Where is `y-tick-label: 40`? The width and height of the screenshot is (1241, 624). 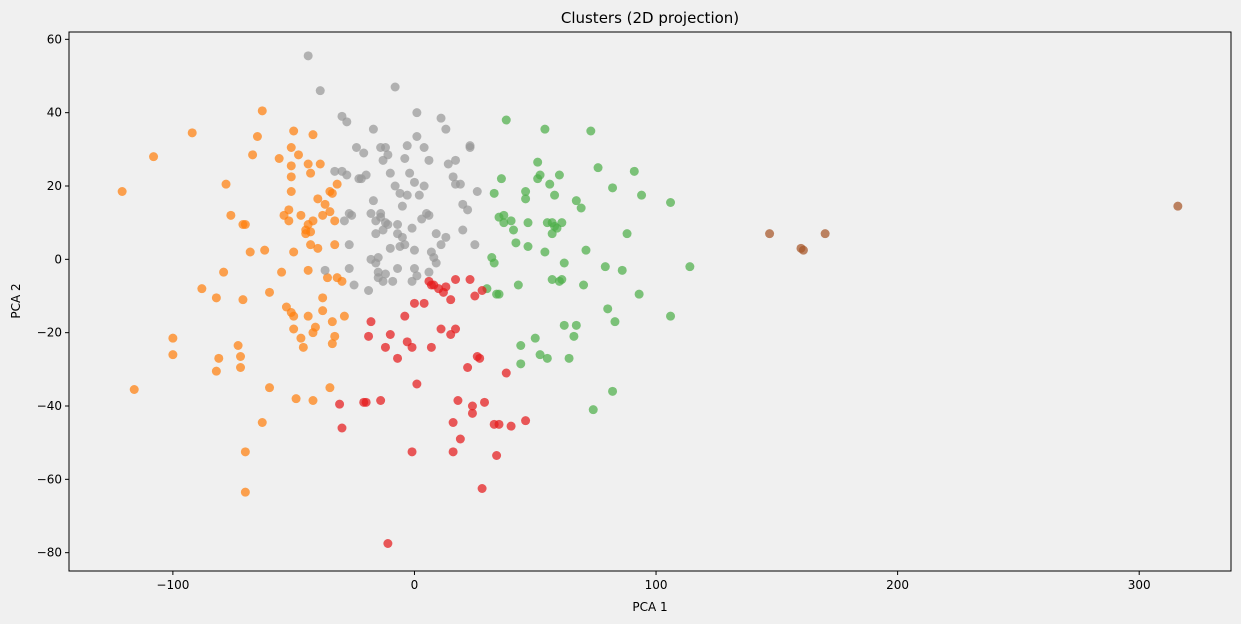
y-tick-label: 40 is located at coordinates (54, 113).